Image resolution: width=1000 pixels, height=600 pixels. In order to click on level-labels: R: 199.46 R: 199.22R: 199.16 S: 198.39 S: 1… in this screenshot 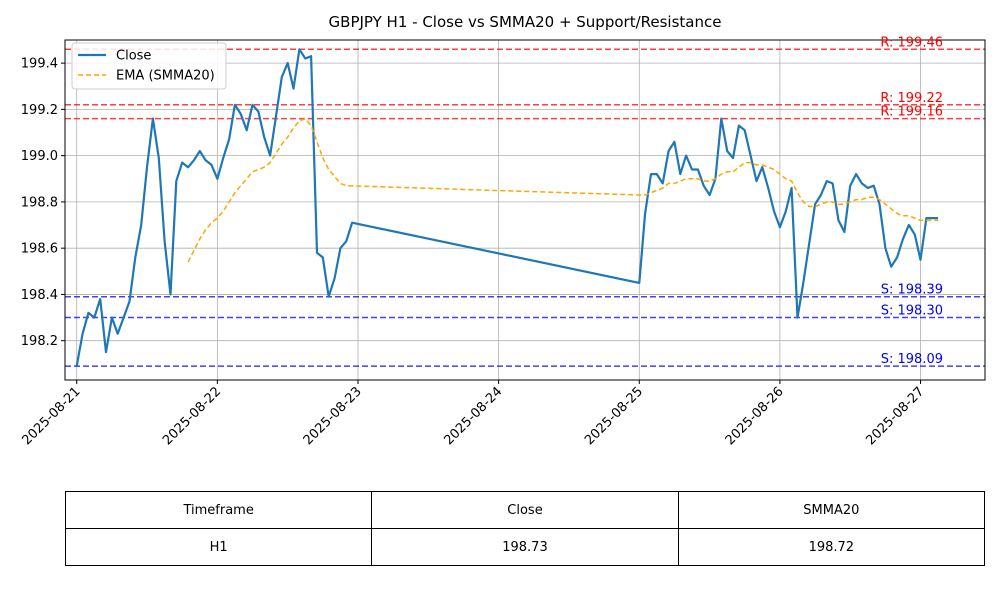, I will do `click(911, 201)`.